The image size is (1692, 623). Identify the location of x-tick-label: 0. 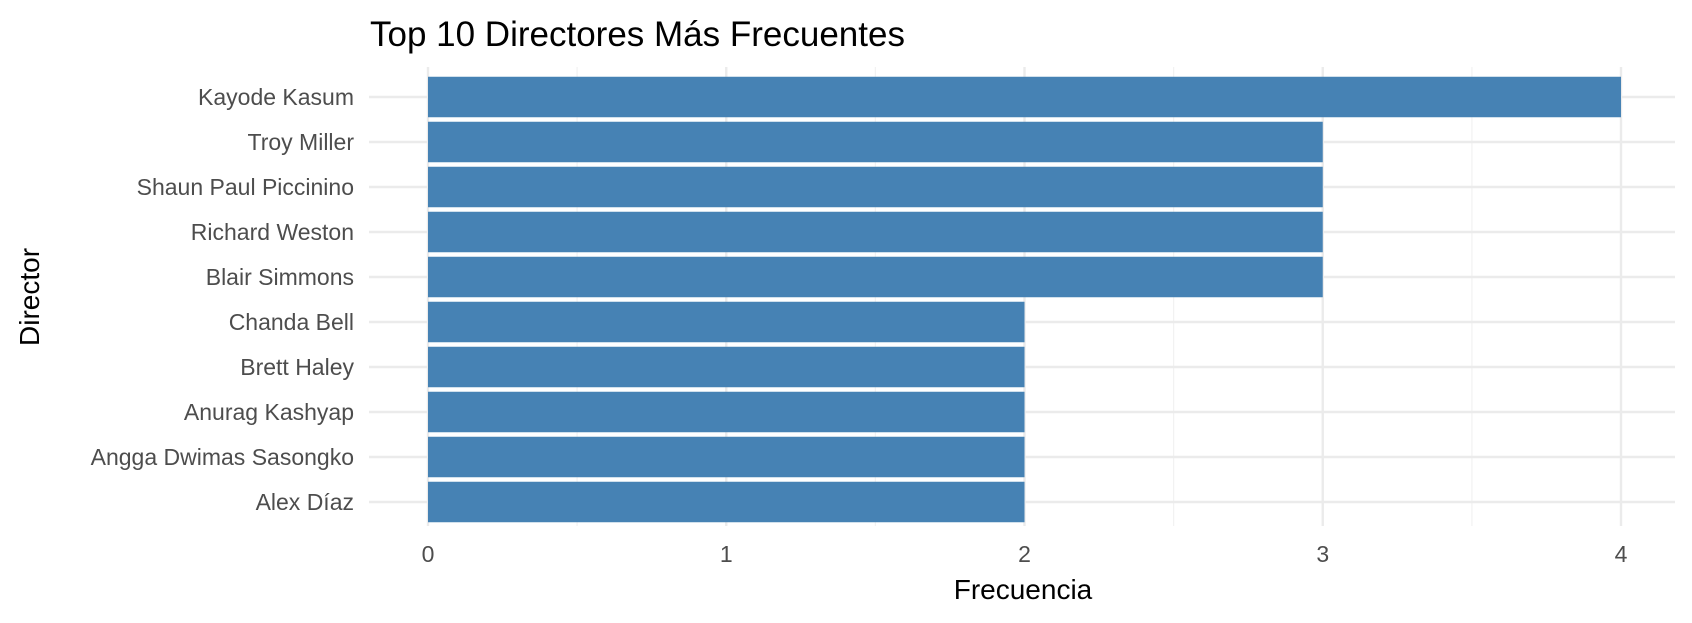
(428, 554).